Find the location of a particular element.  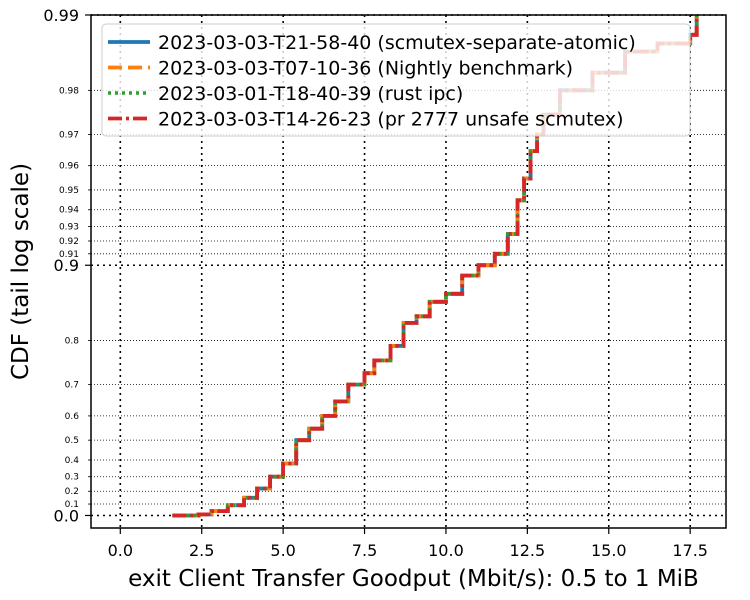

y-minor-tick-label: 0.5 is located at coordinates (72, 441).